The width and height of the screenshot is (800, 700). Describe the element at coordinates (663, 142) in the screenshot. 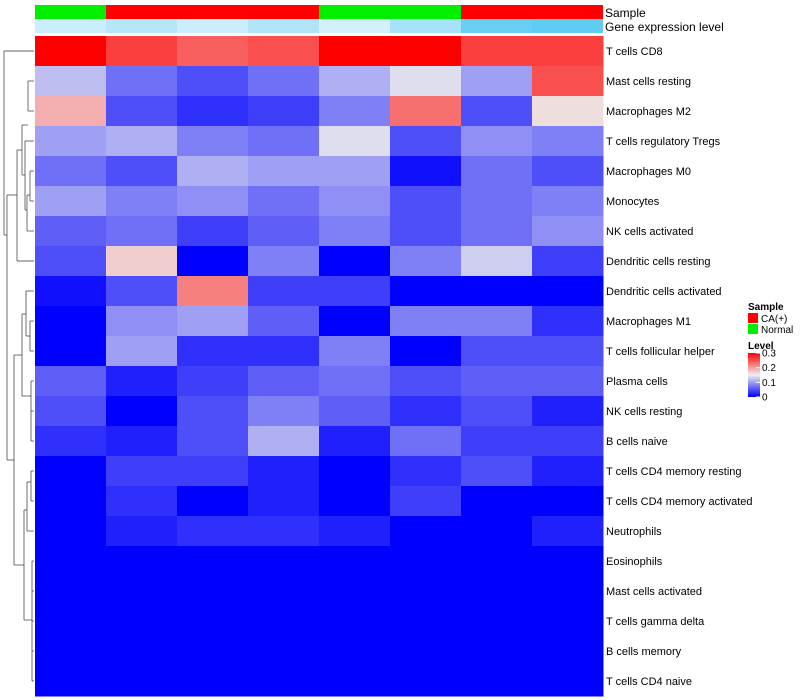

I see `row-label: T cells regulatory Tregs` at that location.